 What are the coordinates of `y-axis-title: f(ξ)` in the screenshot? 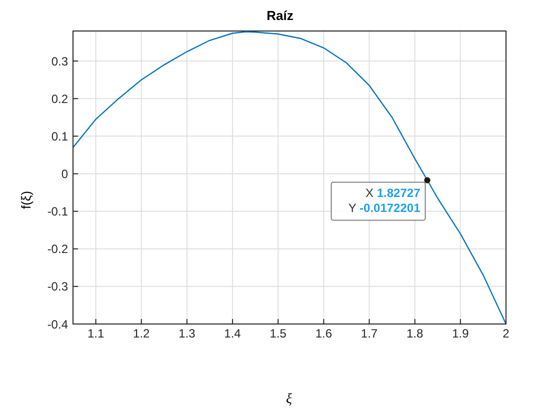 It's located at (26, 200).